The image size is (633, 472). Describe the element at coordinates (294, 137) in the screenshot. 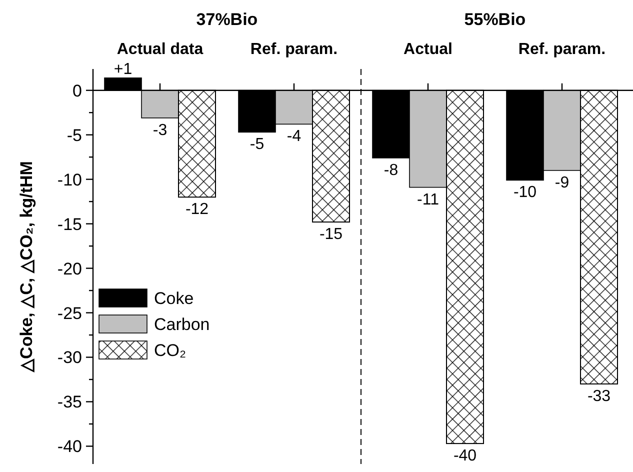

I see `data-label: -4` at that location.